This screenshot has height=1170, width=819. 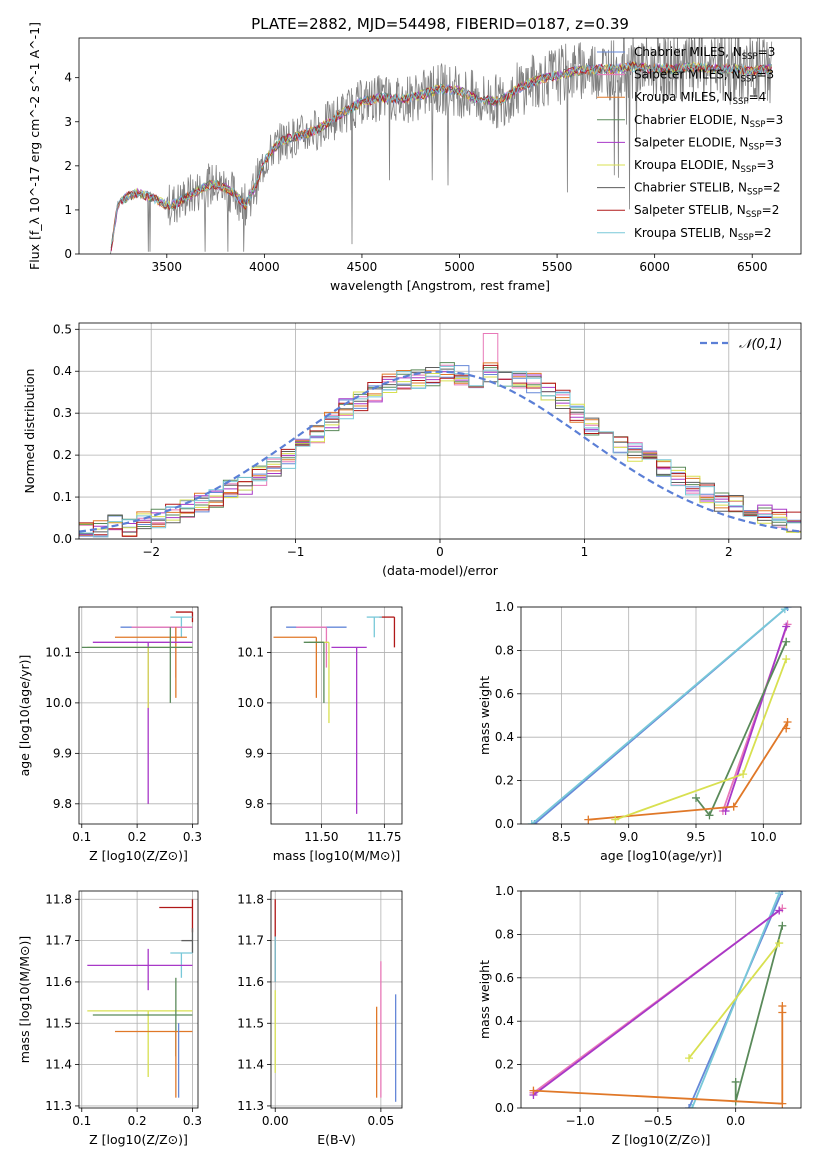 I want to click on x-tick-label: 9.0, so click(x=628, y=837).